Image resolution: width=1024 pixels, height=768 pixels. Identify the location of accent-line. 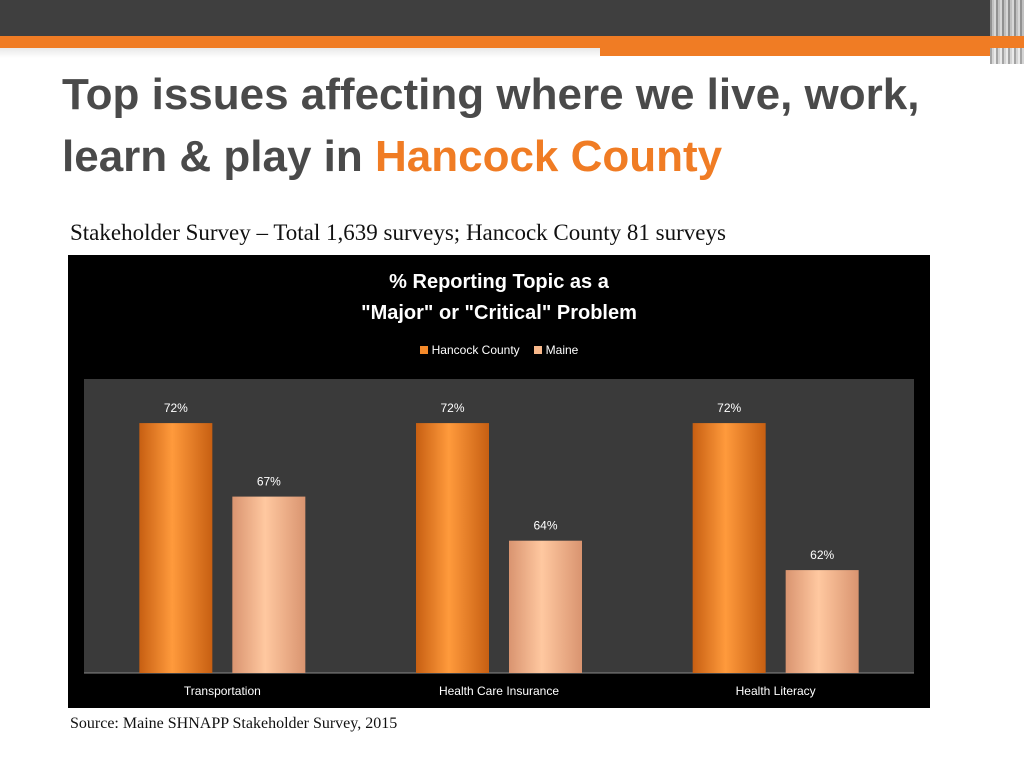
(512, 42).